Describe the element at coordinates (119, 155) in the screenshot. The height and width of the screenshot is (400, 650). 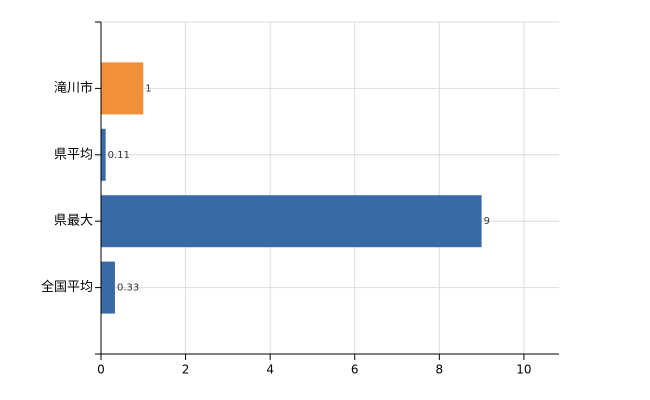
I see `value-label: 0.11` at that location.